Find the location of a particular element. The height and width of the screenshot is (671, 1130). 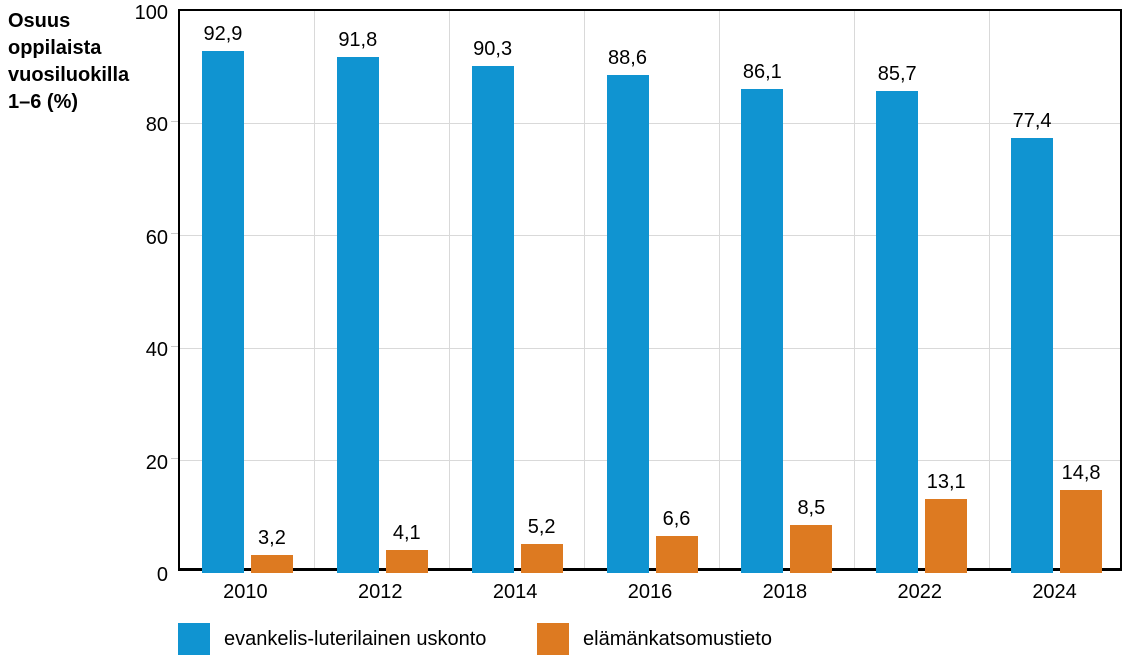

y-axis-title-line: oppilaista is located at coordinates (55, 48).